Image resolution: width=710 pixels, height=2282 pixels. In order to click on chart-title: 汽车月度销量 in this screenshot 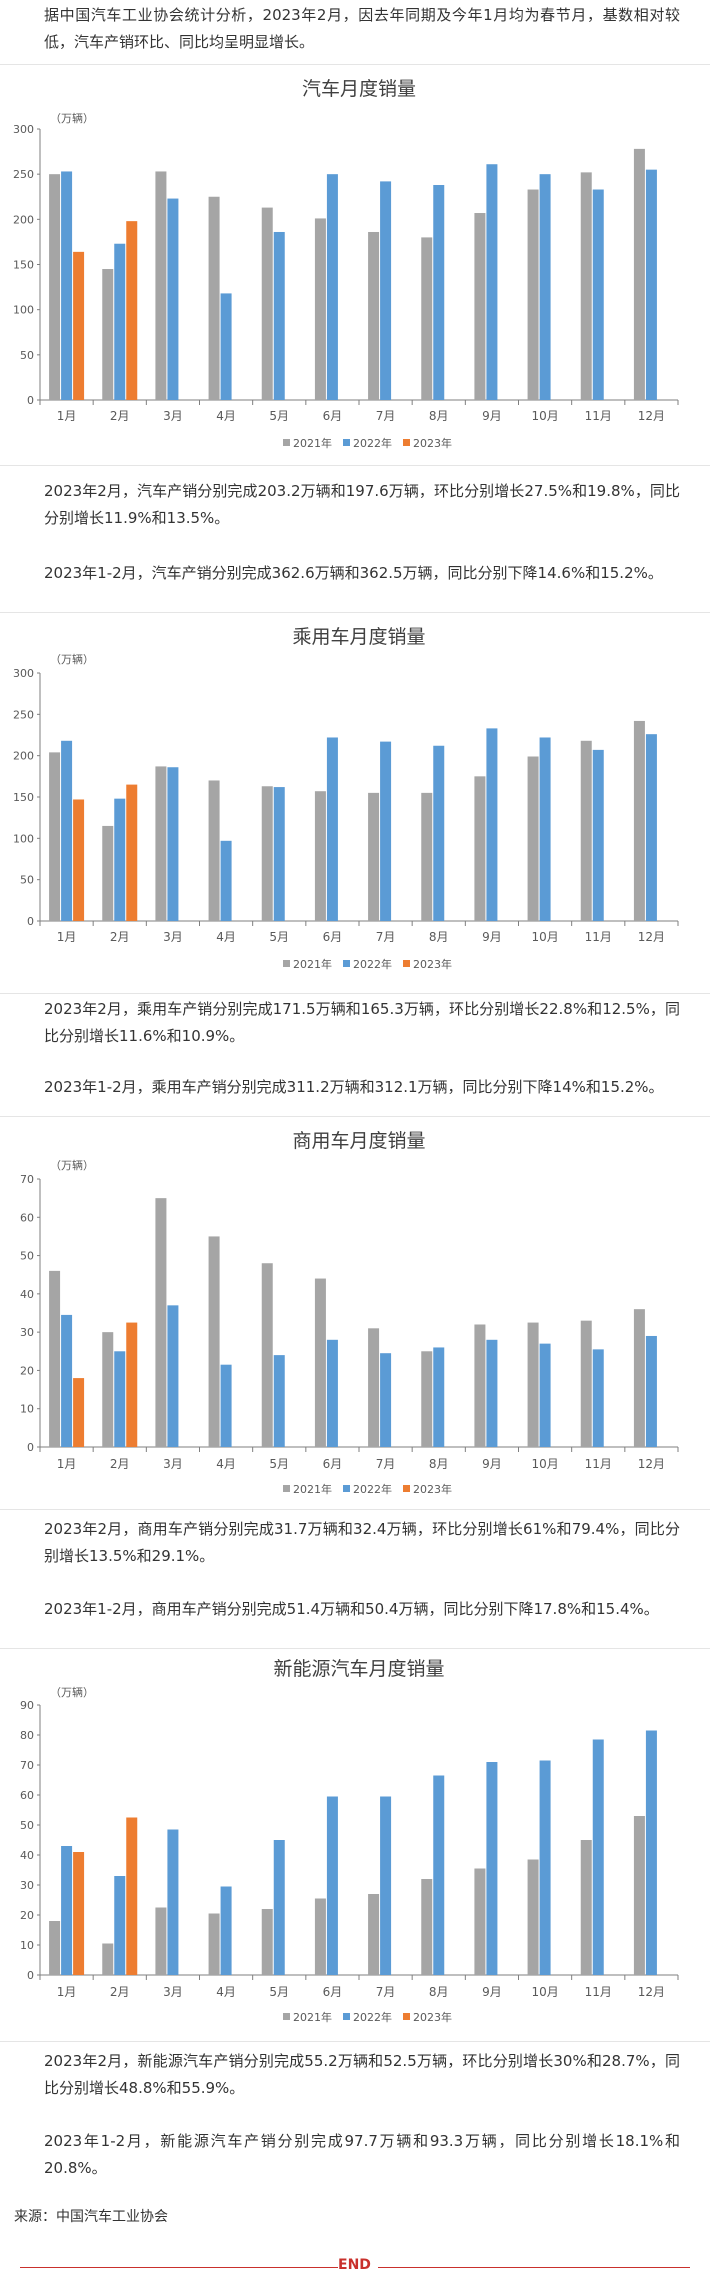, I will do `click(359, 89)`.